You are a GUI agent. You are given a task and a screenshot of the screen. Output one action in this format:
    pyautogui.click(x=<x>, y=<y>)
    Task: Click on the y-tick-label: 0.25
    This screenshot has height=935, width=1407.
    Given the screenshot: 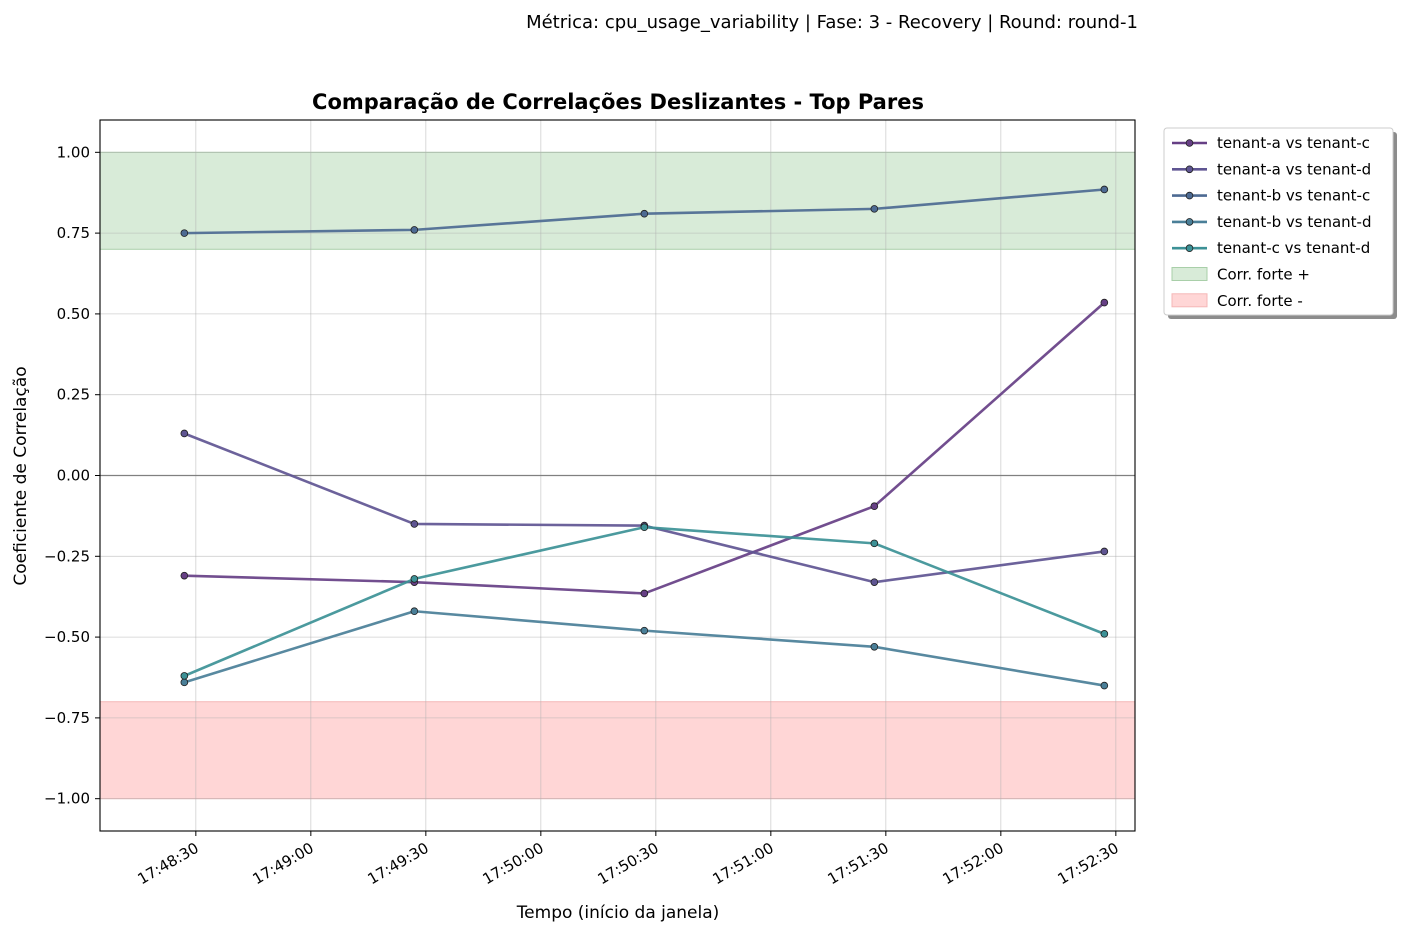 What is the action you would take?
    pyautogui.click(x=73, y=395)
    